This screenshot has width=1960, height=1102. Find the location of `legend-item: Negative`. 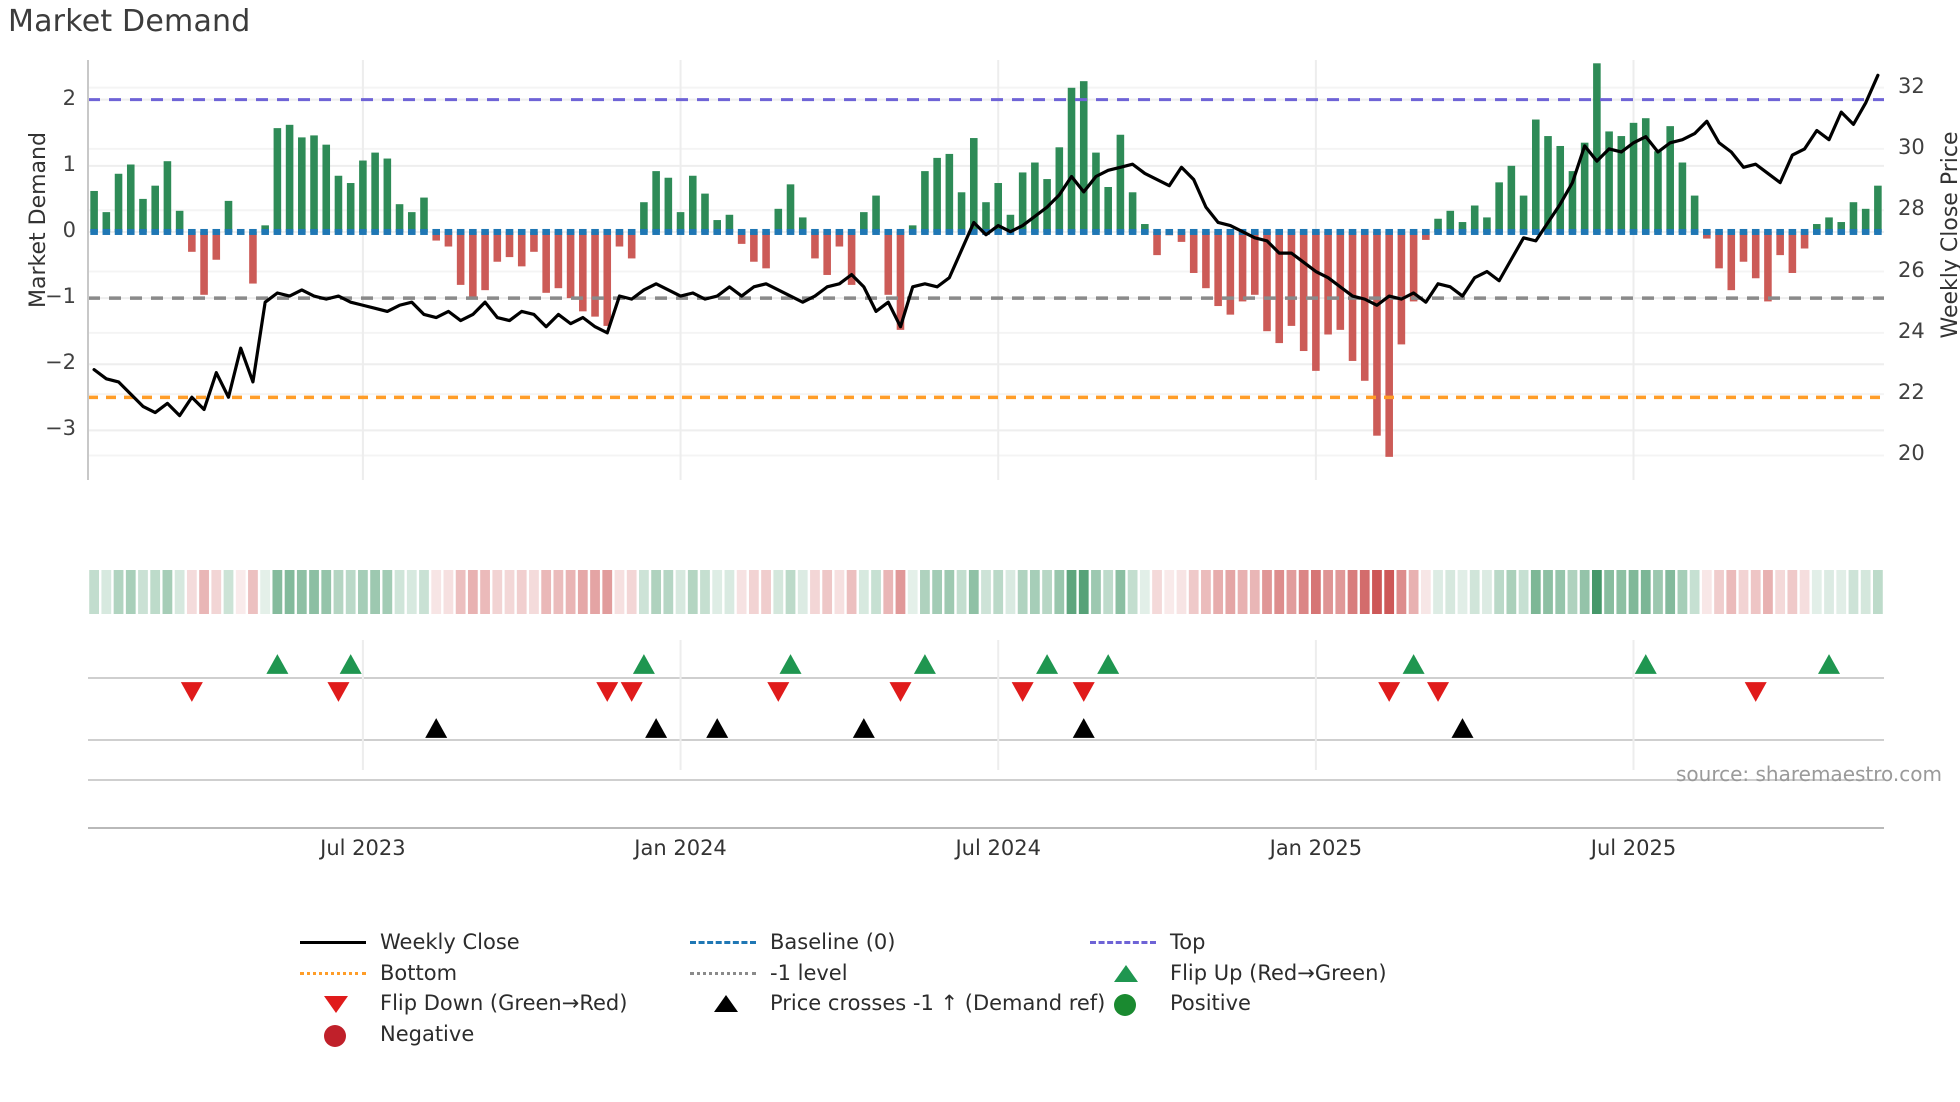

legend-item: Negative is located at coordinates (387, 1034).